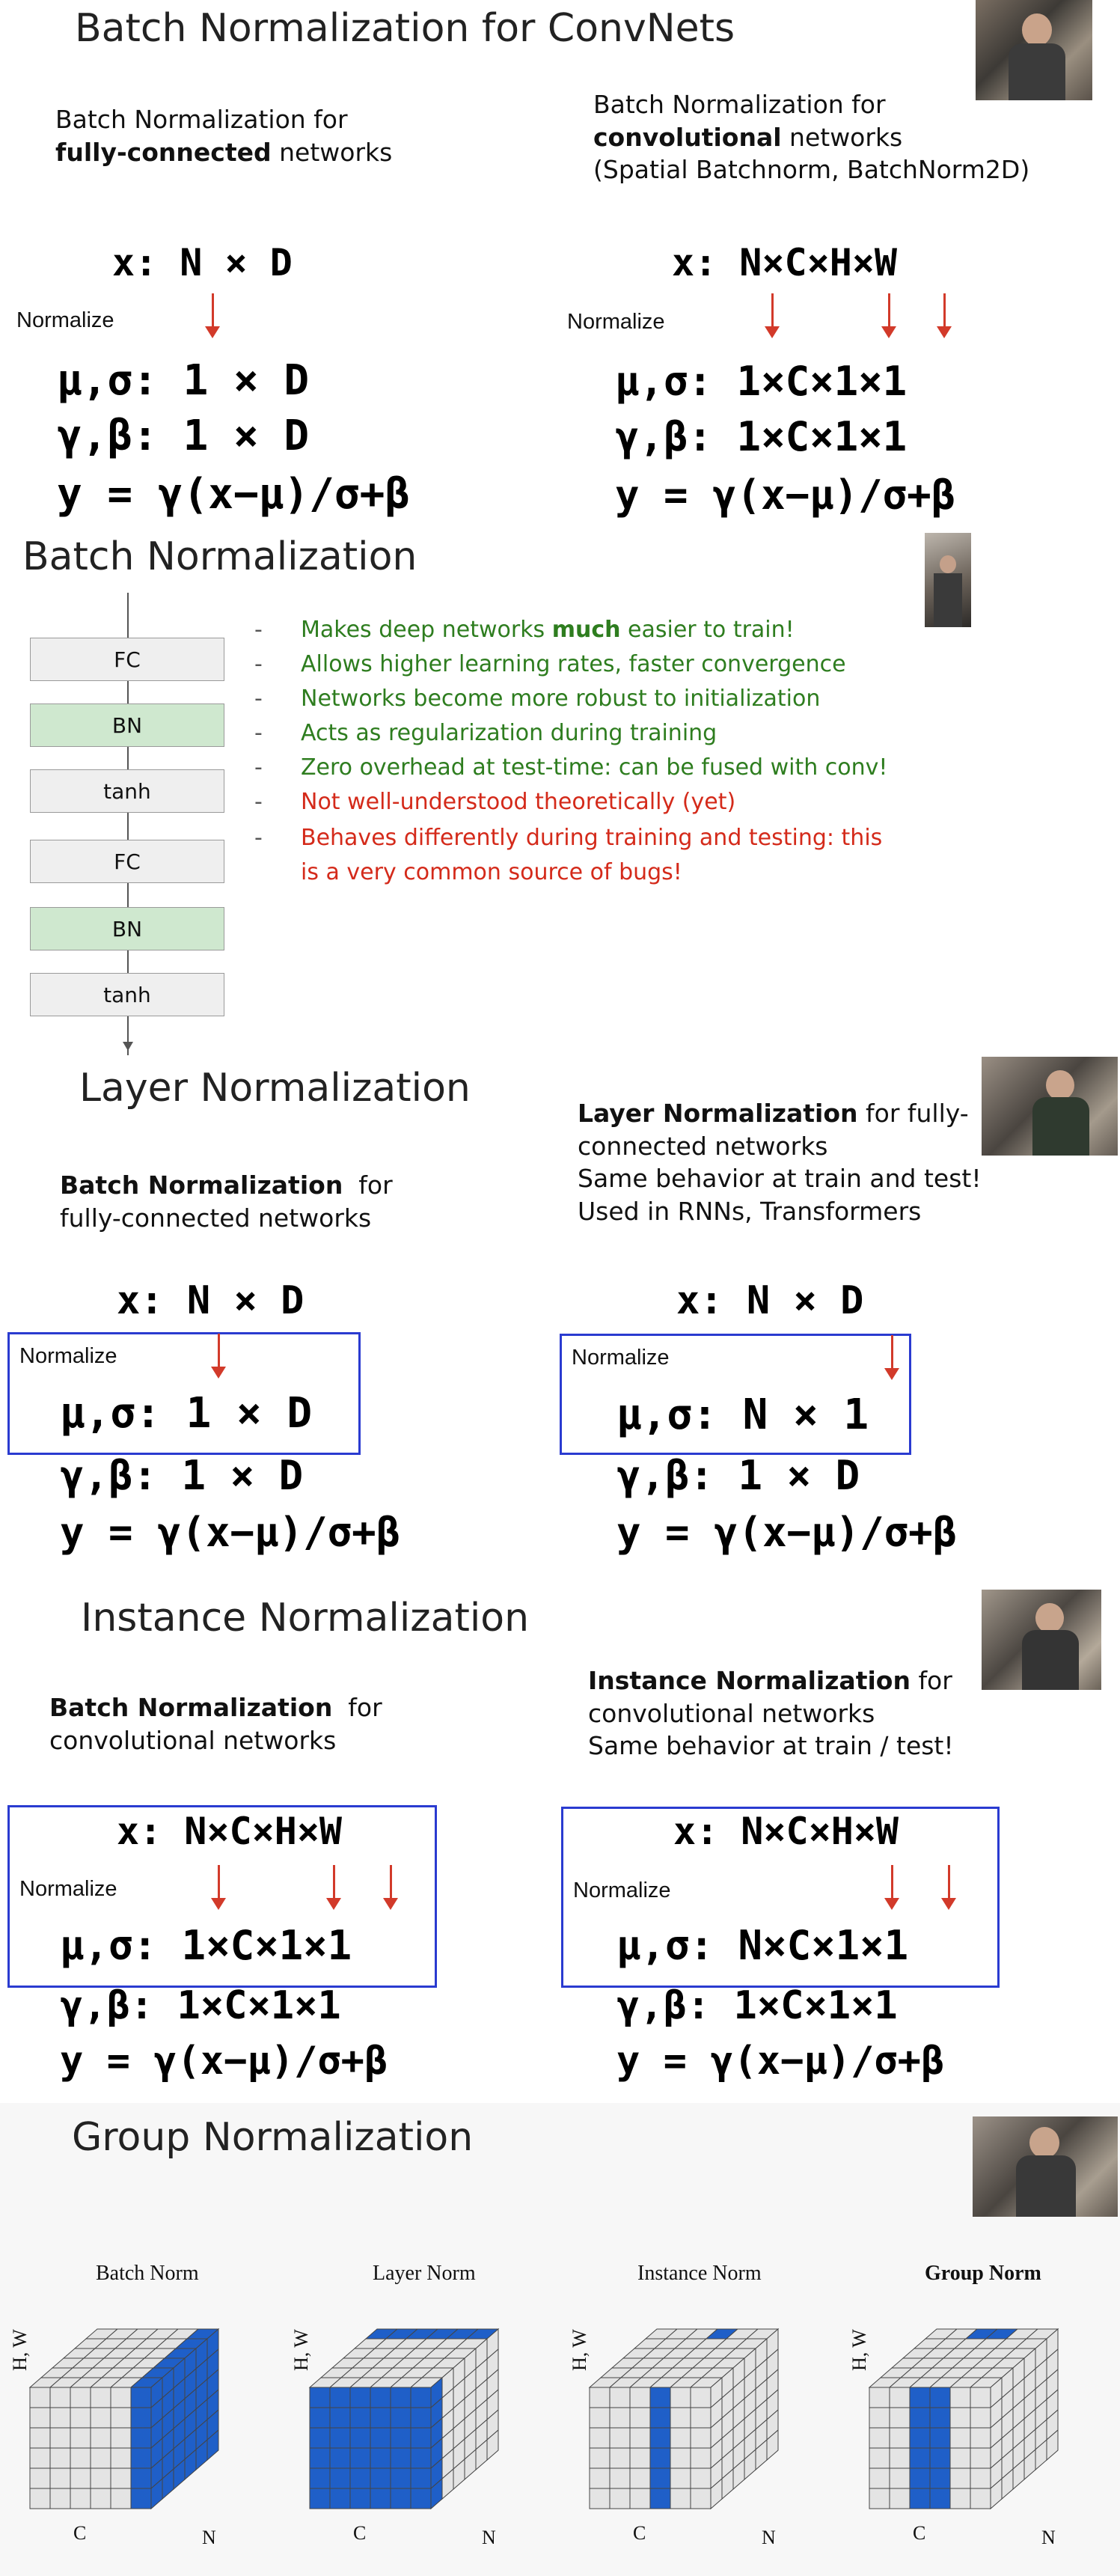  I want to click on right-normalize-box, so click(735, 1394).